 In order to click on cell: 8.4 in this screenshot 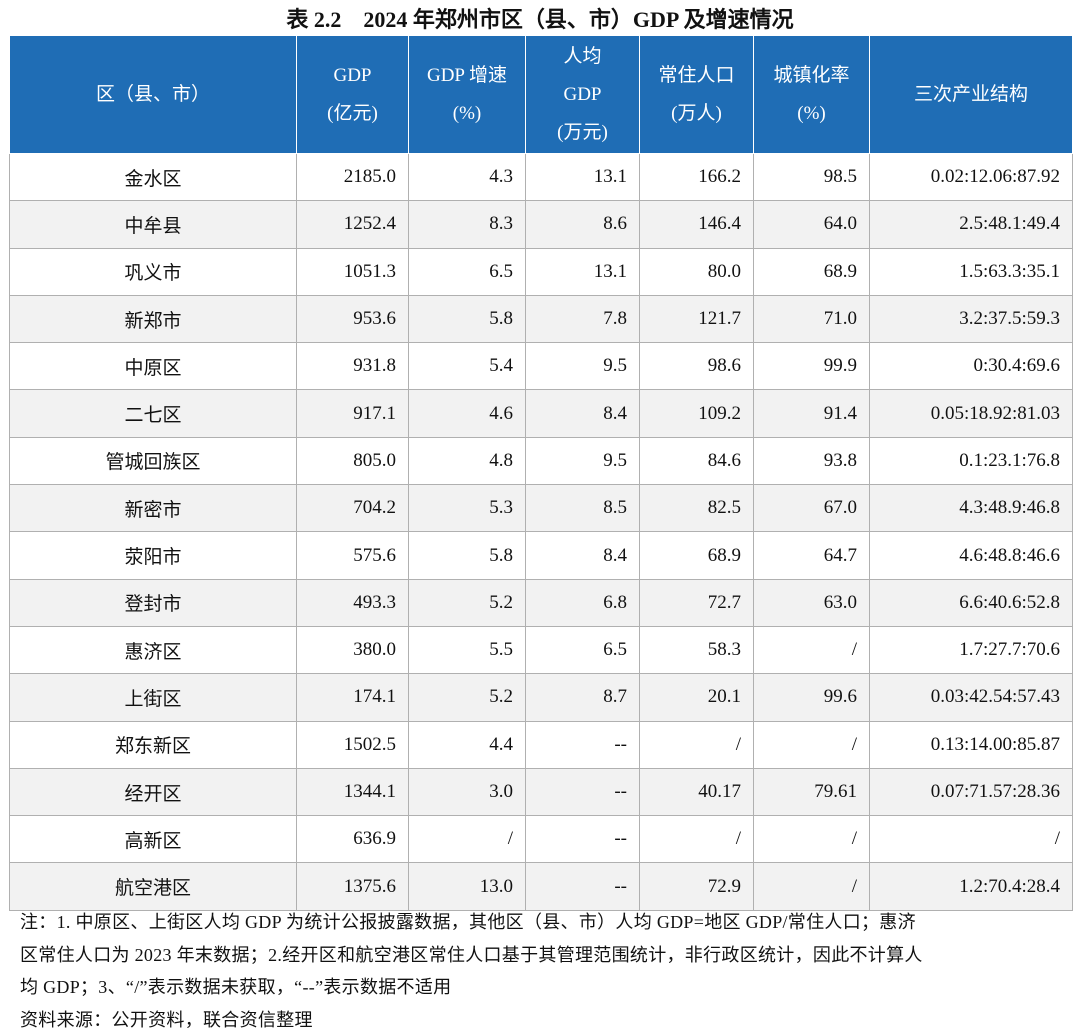, I will do `click(583, 555)`.